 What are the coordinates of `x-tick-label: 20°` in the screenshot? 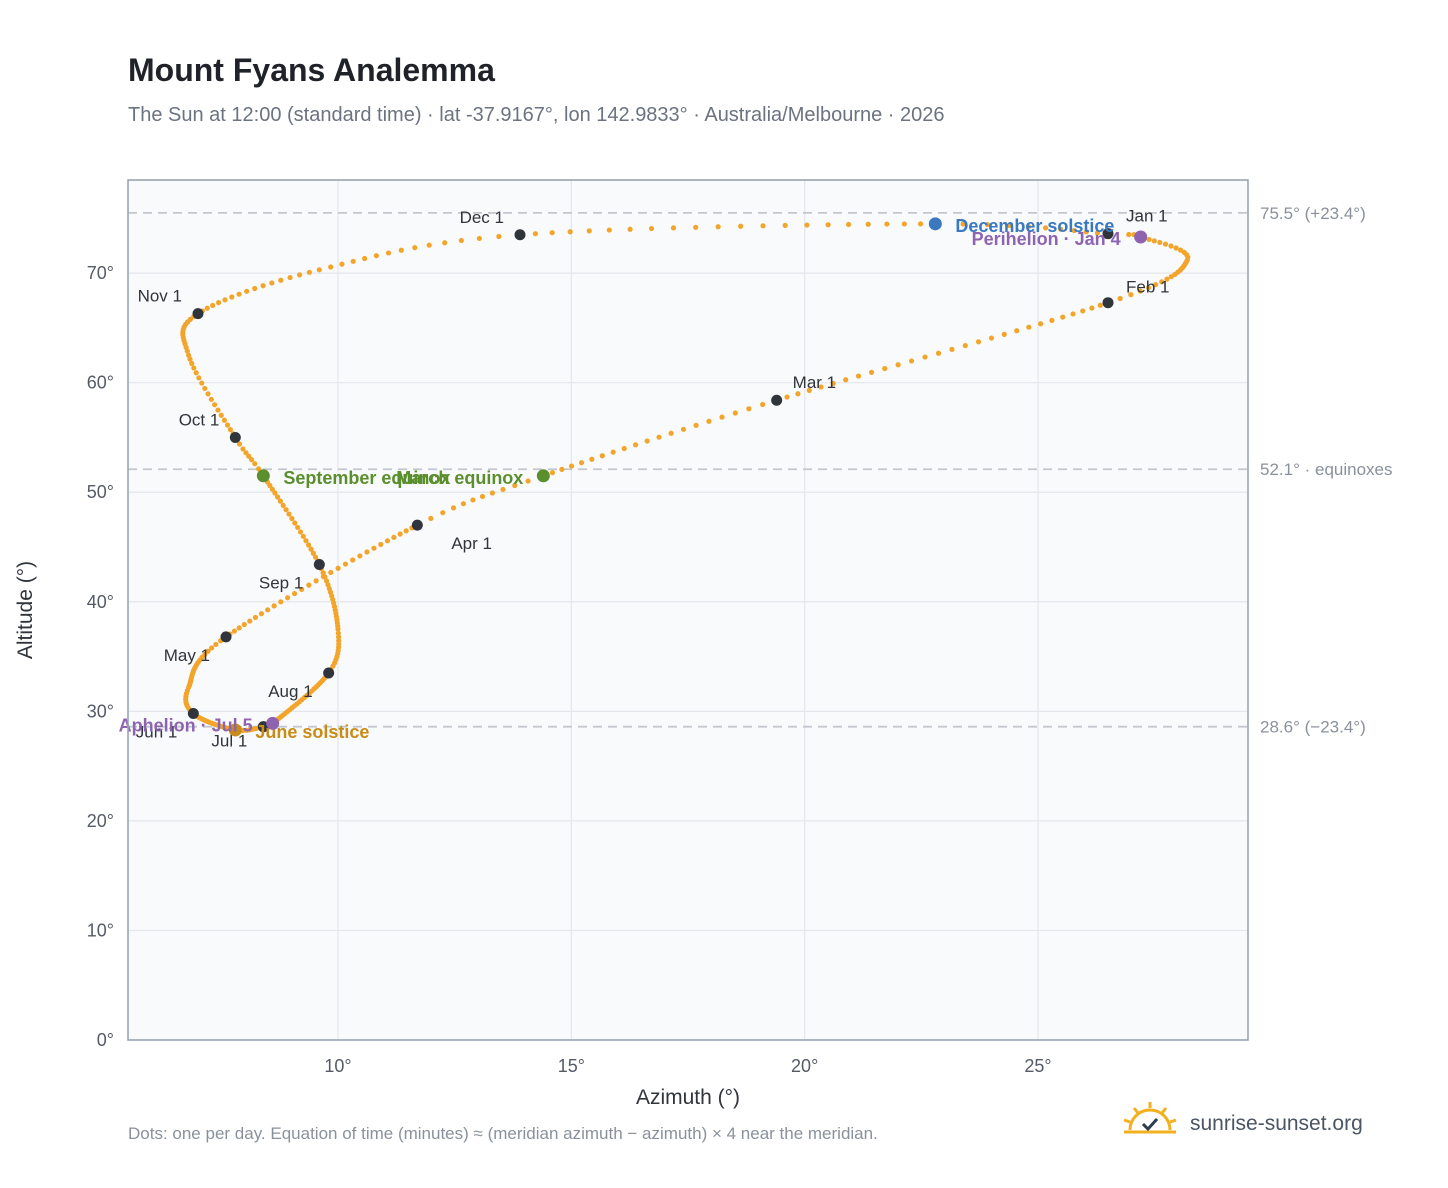 It's located at (804, 1066).